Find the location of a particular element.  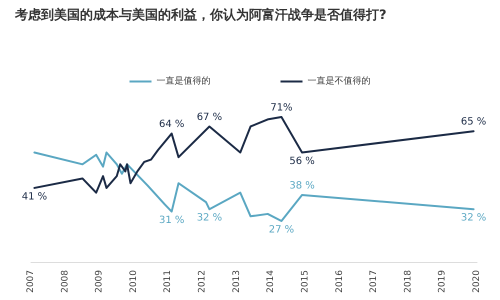

data-label: 31 % is located at coordinates (171, 220).